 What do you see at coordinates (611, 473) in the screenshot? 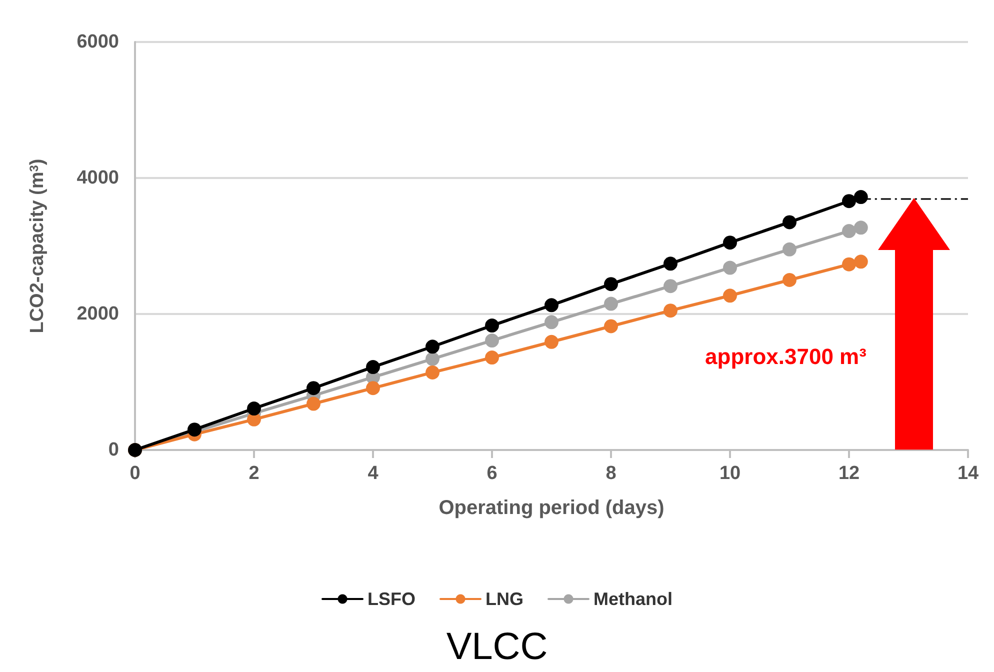
I see `x-tick-label: 8` at bounding box center [611, 473].